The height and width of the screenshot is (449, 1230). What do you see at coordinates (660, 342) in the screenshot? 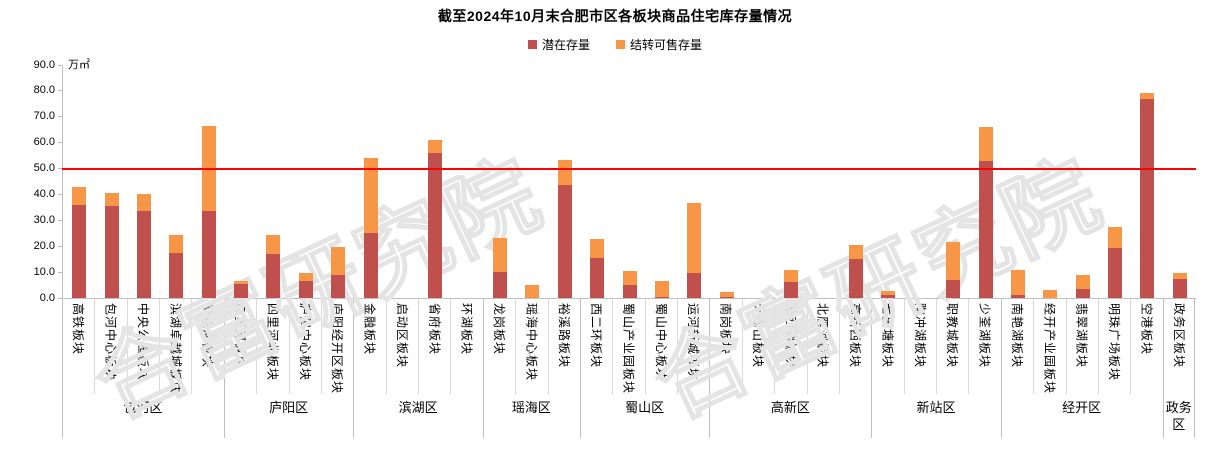
I see `x-category-label: 蜀山中心板块` at bounding box center [660, 342].